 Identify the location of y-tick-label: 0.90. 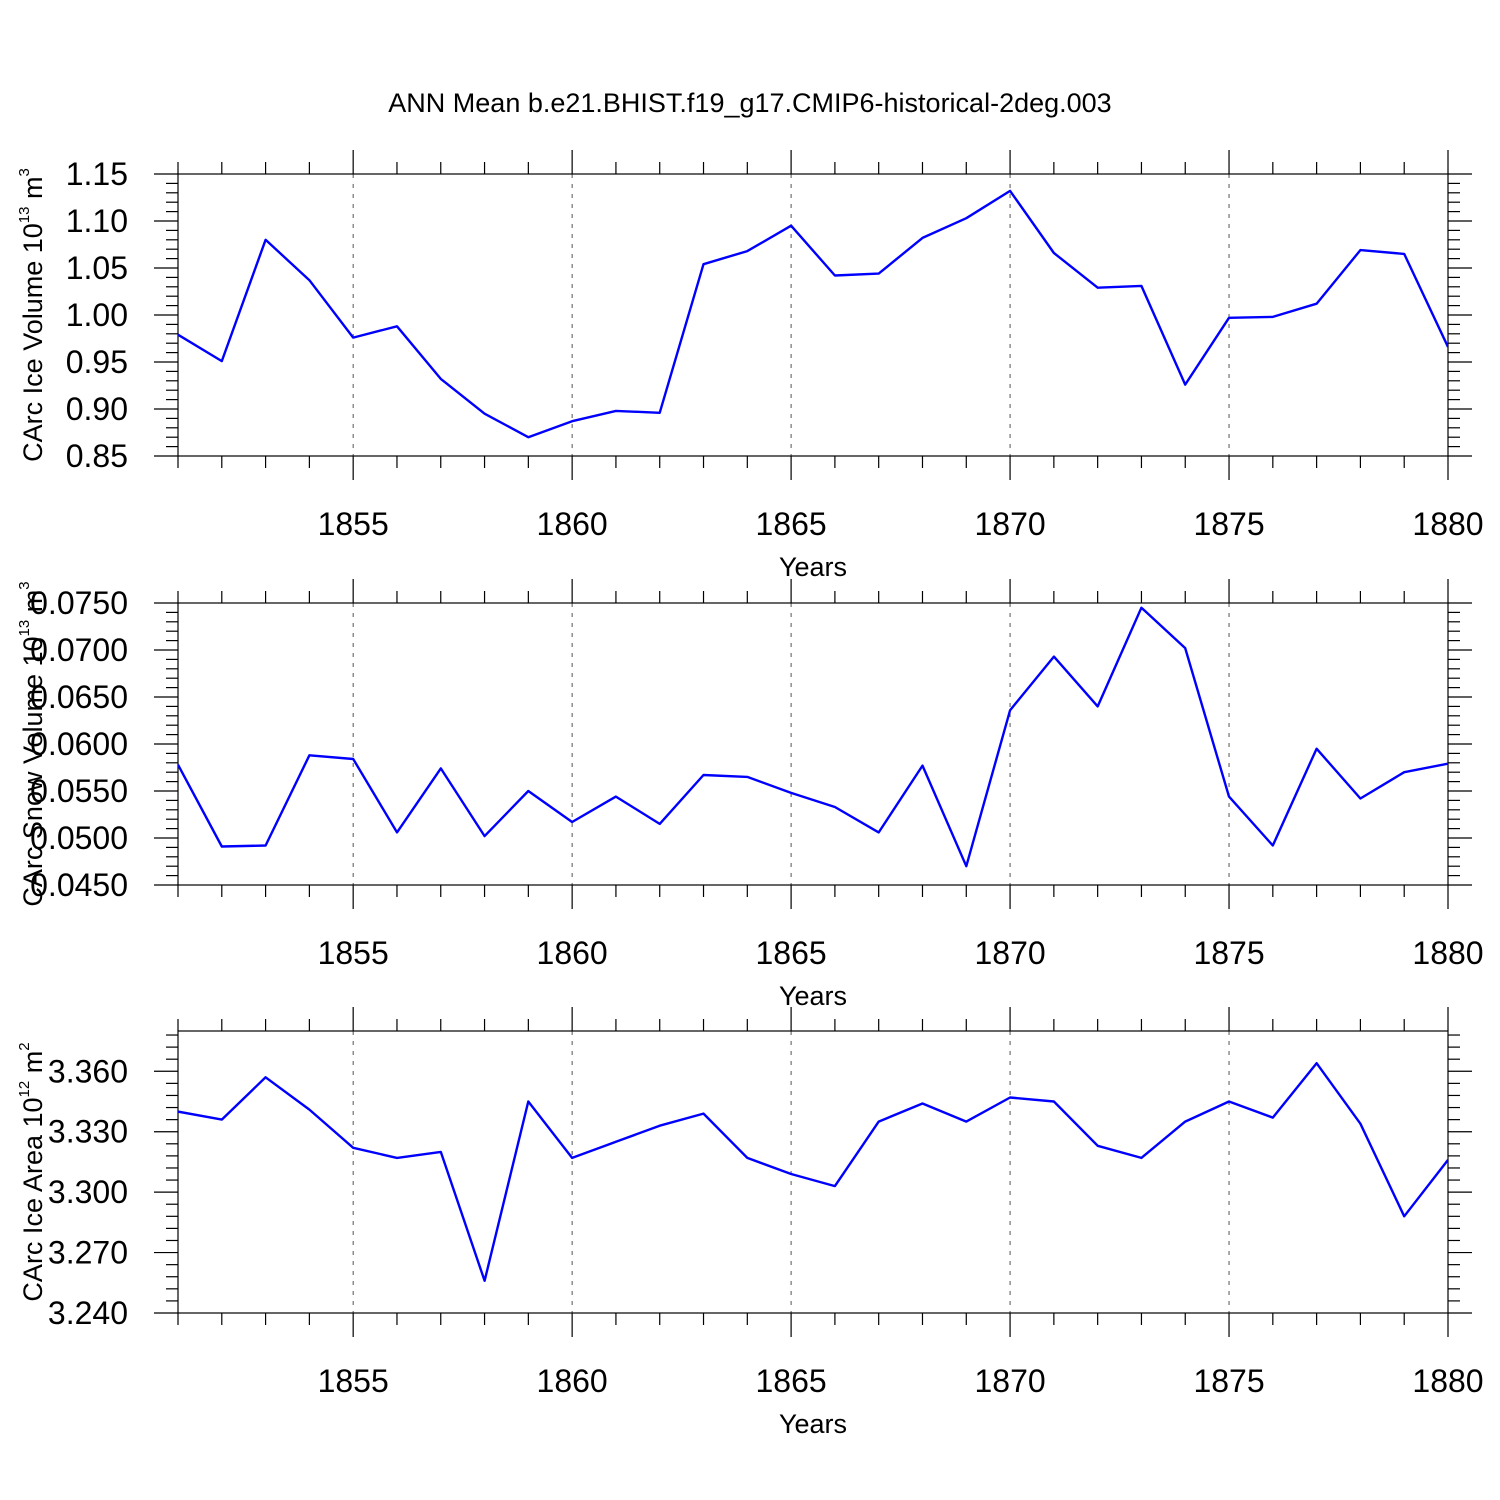
(97, 409).